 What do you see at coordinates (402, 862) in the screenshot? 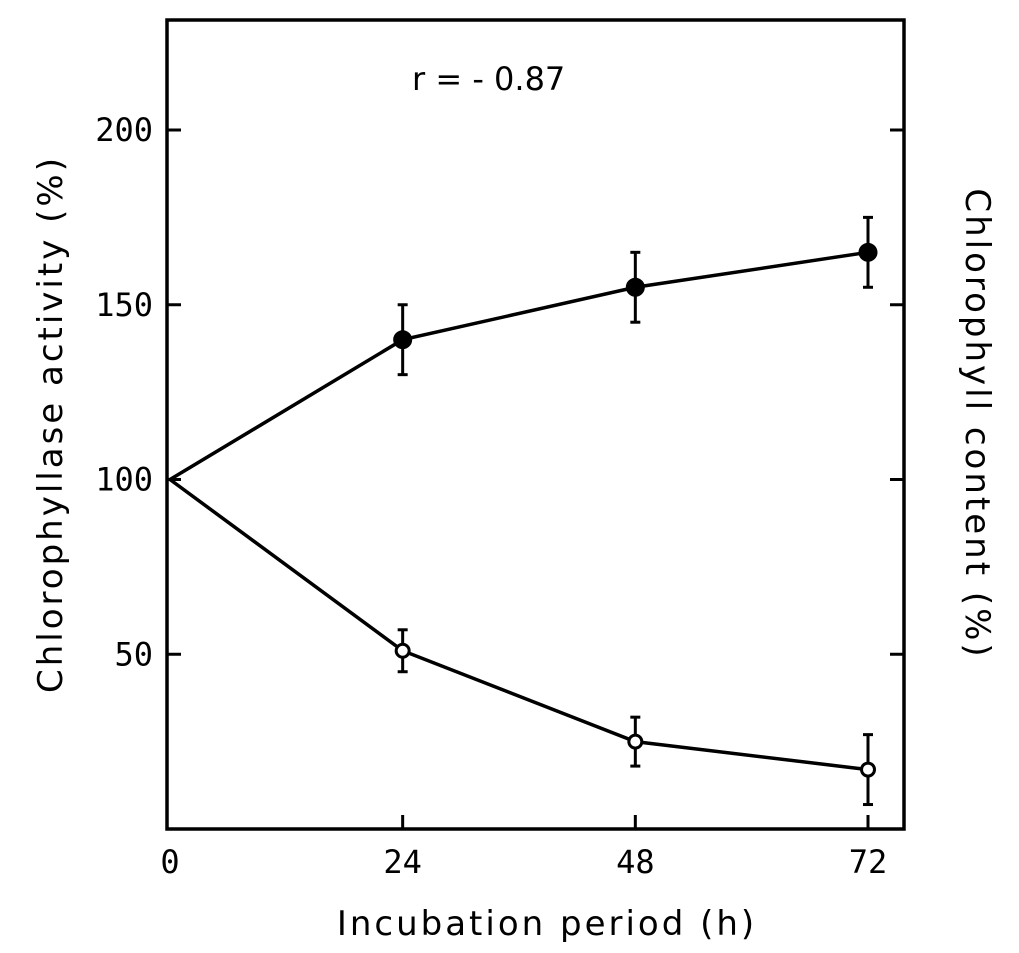
I see `x-tick-label-24: 24` at bounding box center [402, 862].